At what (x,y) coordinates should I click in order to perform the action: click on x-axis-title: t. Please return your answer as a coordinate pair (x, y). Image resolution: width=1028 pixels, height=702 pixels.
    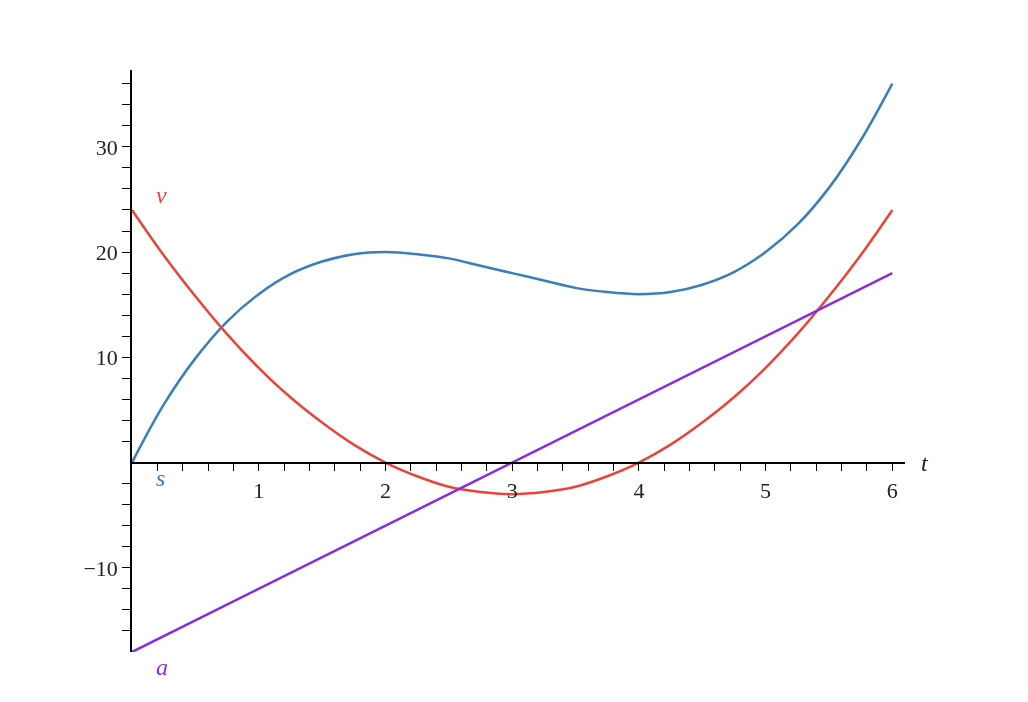
    Looking at the image, I should click on (925, 463).